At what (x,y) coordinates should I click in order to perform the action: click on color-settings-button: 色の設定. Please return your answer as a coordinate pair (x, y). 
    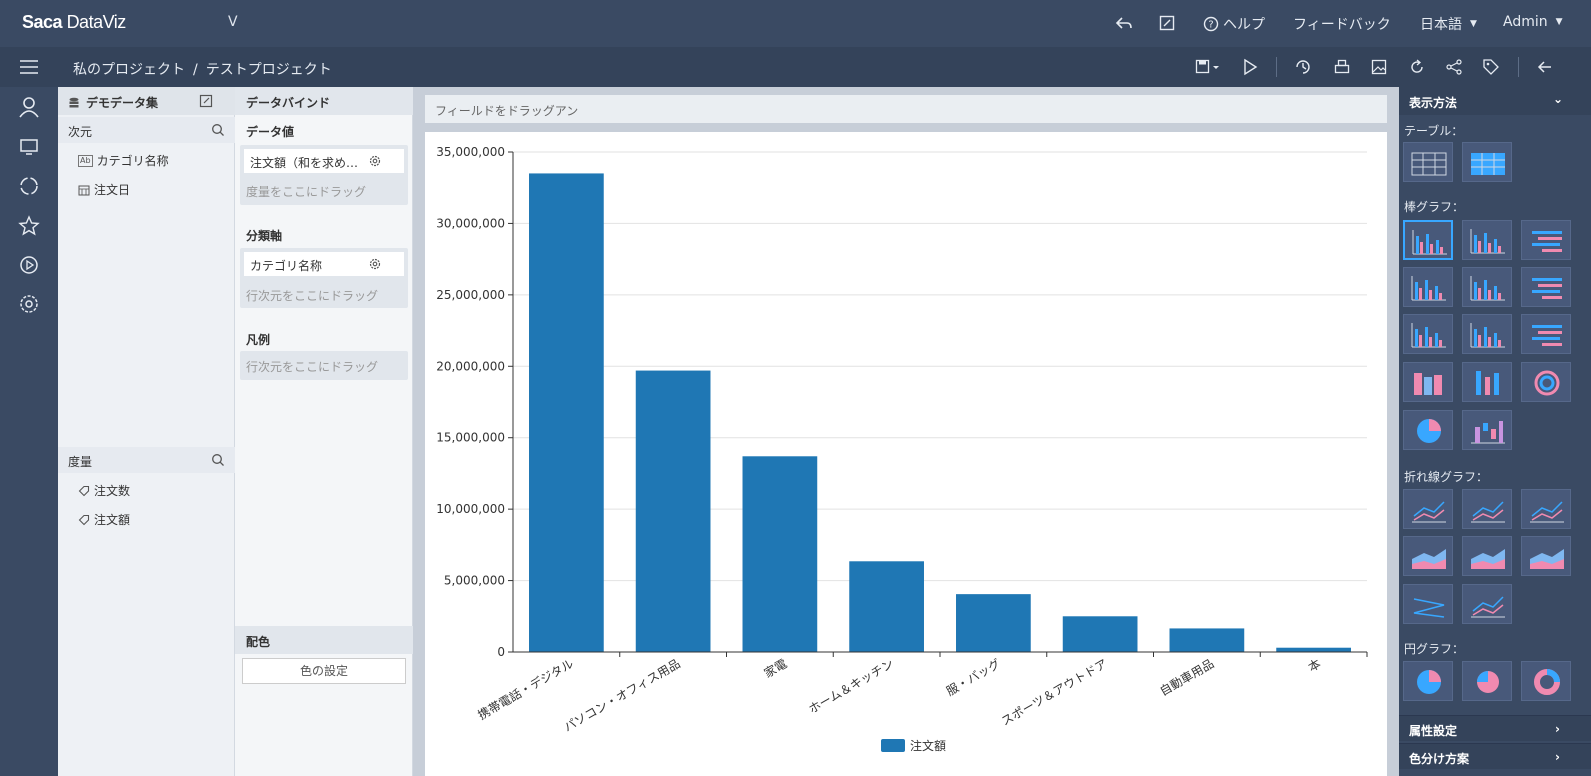
    Looking at the image, I should click on (324, 671).